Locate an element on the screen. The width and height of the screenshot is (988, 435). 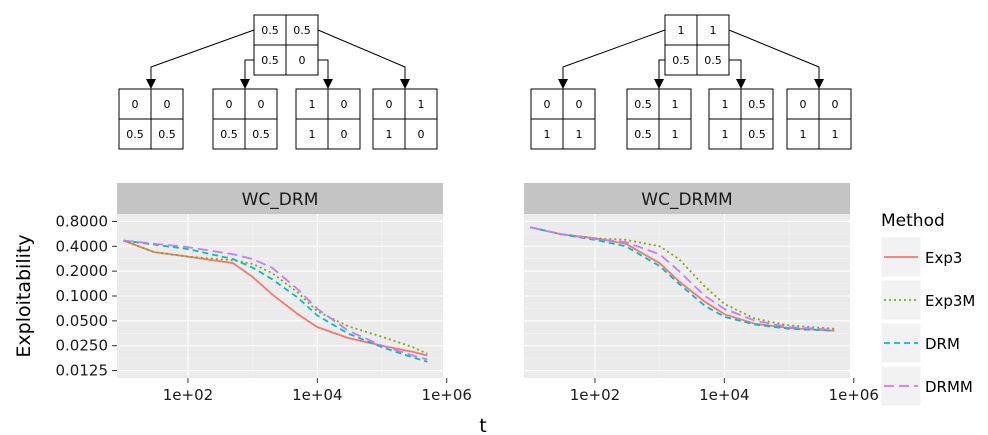
y-tick-label: 0.2000 is located at coordinates (82, 271).